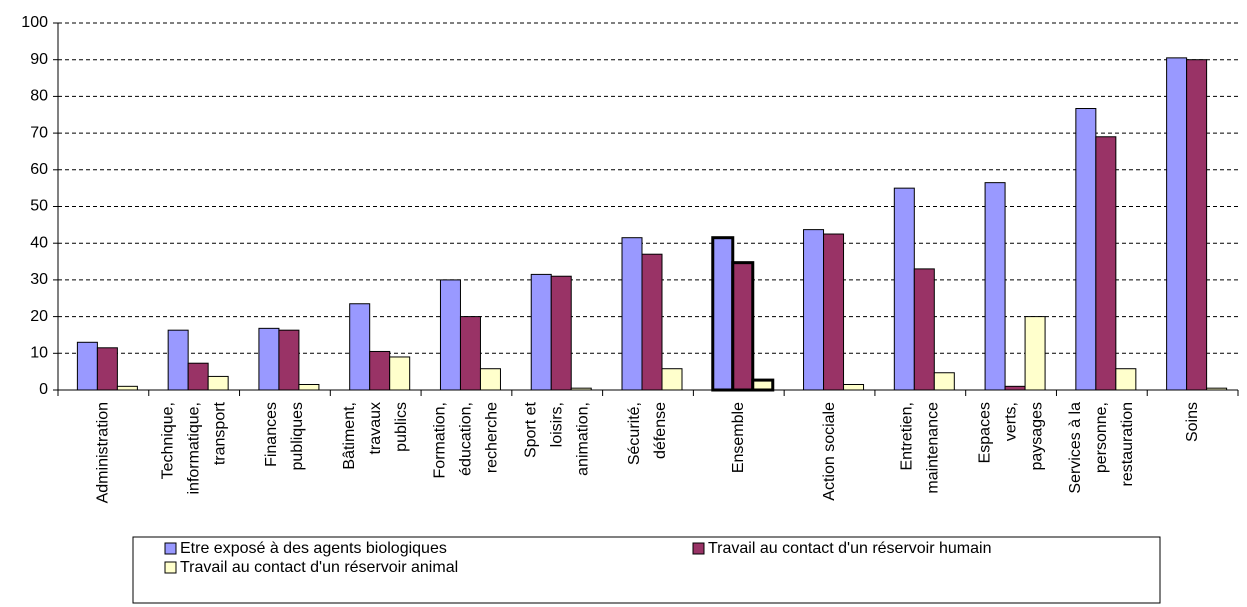 This screenshot has height=607, width=1247. Describe the element at coordinates (349, 436) in the screenshot. I see `x-tick-label: Bâtiment,` at that location.